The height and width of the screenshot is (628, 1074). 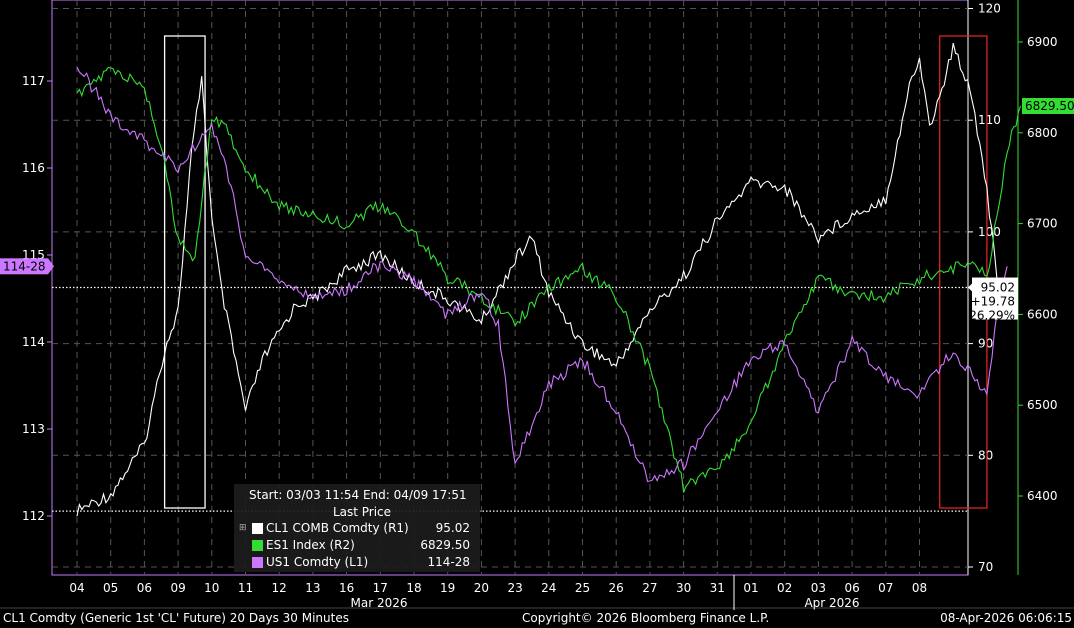 I want to click on cl1-tag-arrow, so click(x=970, y=287).